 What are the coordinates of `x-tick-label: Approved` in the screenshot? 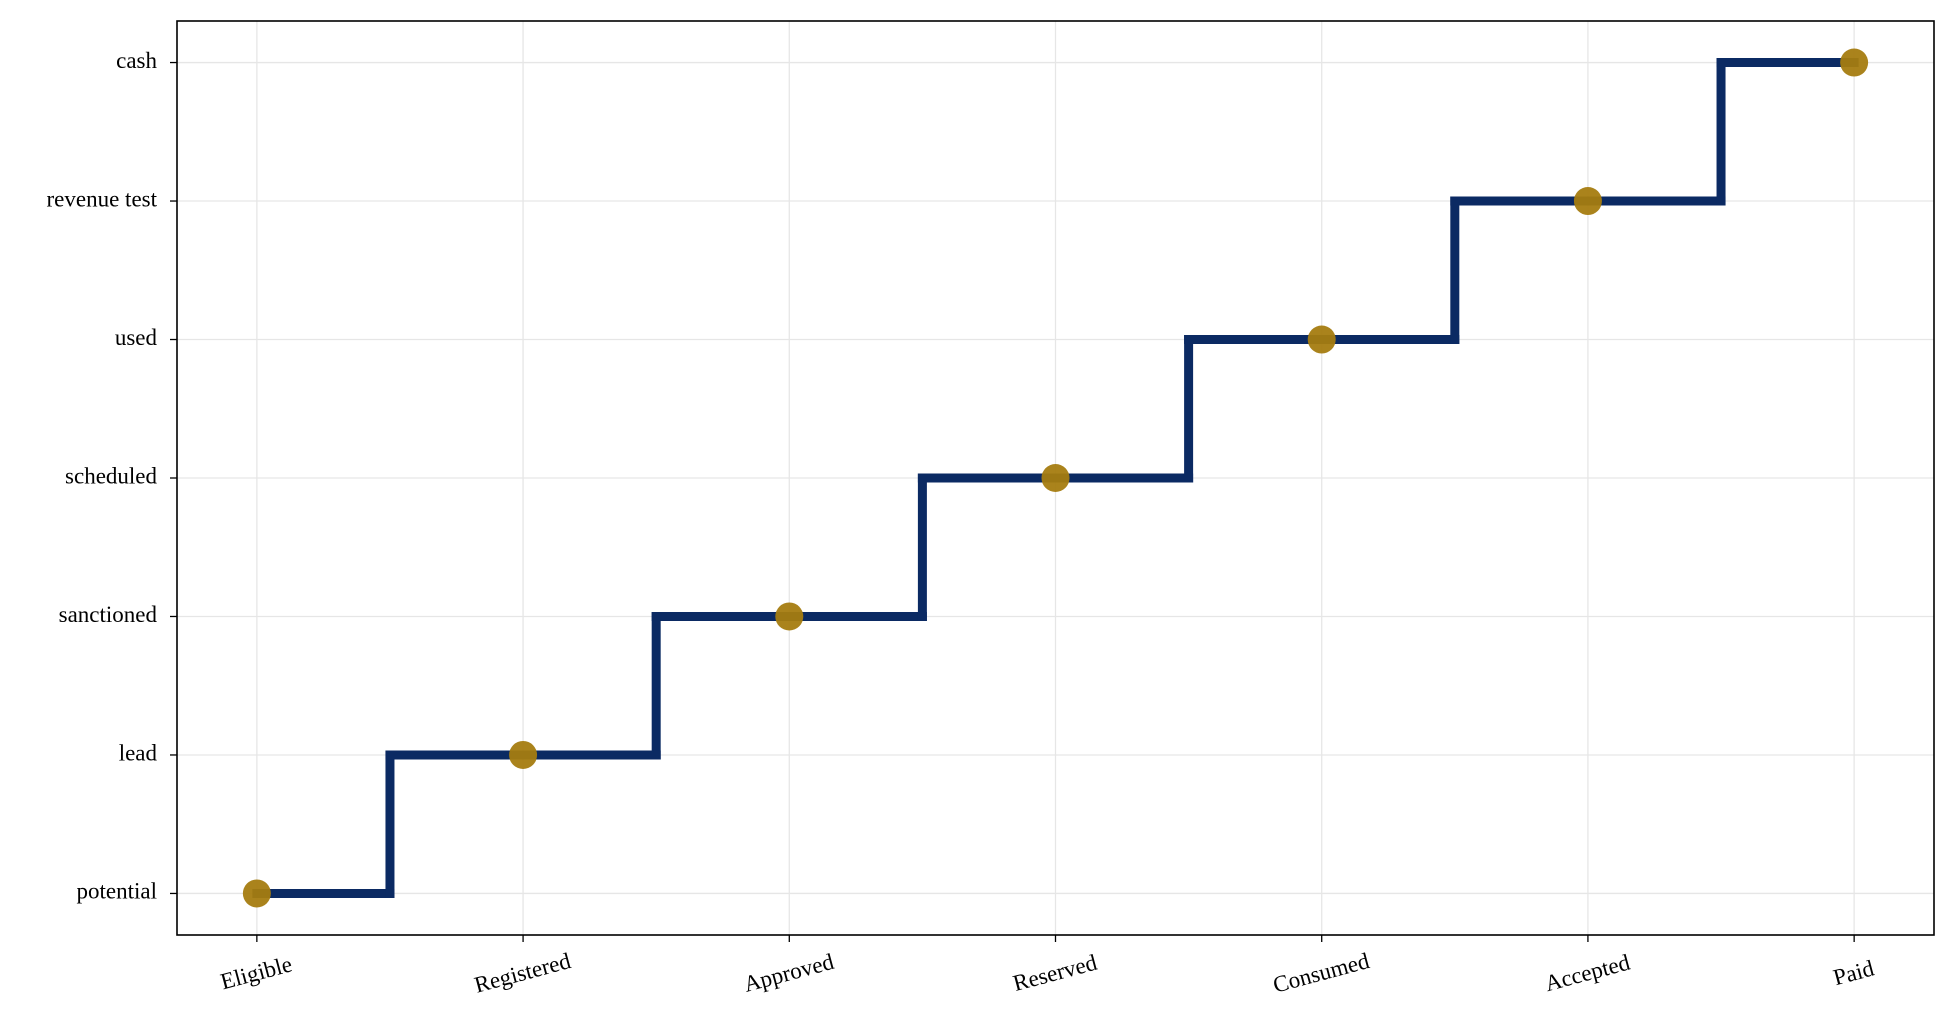 It's located at (789, 973).